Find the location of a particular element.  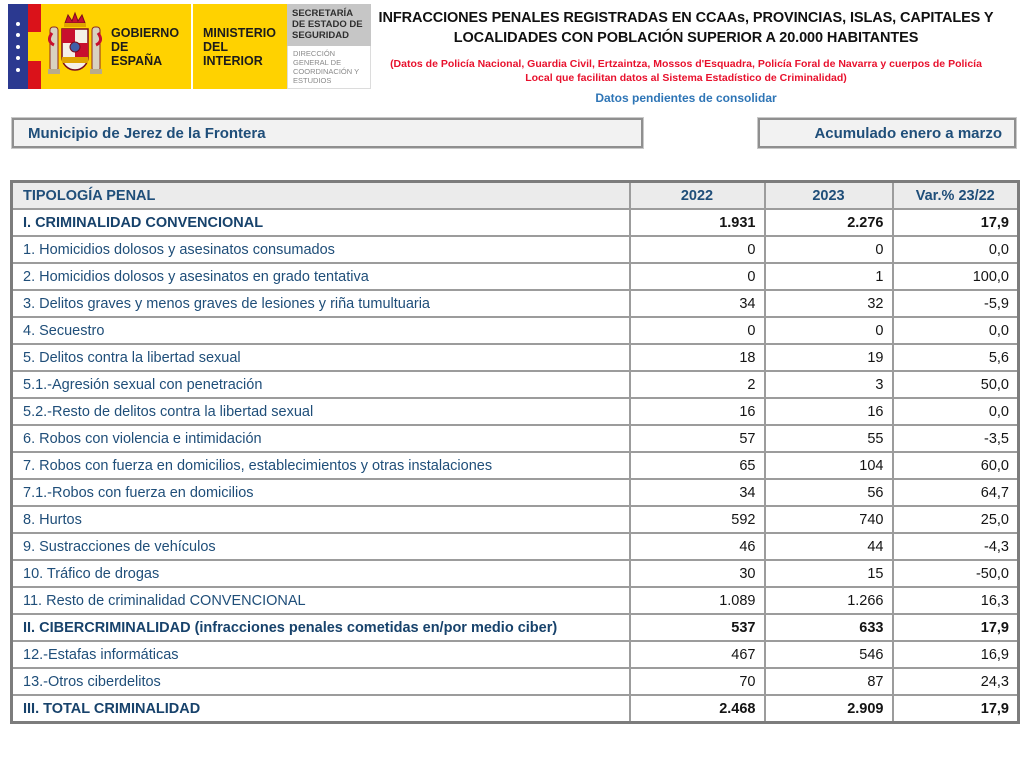

row-value-variation: -3,5 is located at coordinates (955, 438).